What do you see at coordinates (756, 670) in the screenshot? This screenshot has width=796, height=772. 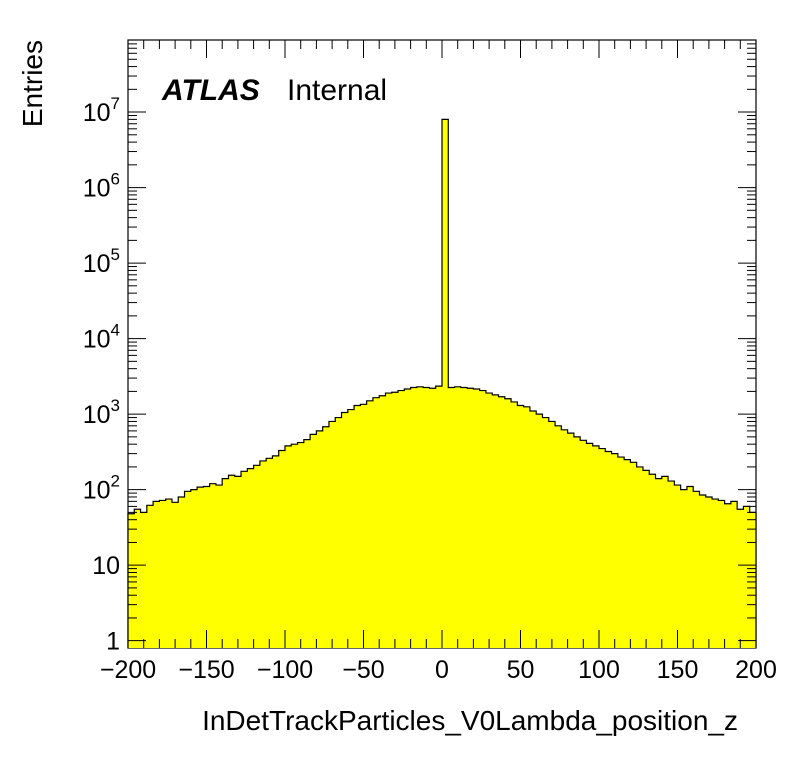 I see `x-tick-label: 200` at bounding box center [756, 670].